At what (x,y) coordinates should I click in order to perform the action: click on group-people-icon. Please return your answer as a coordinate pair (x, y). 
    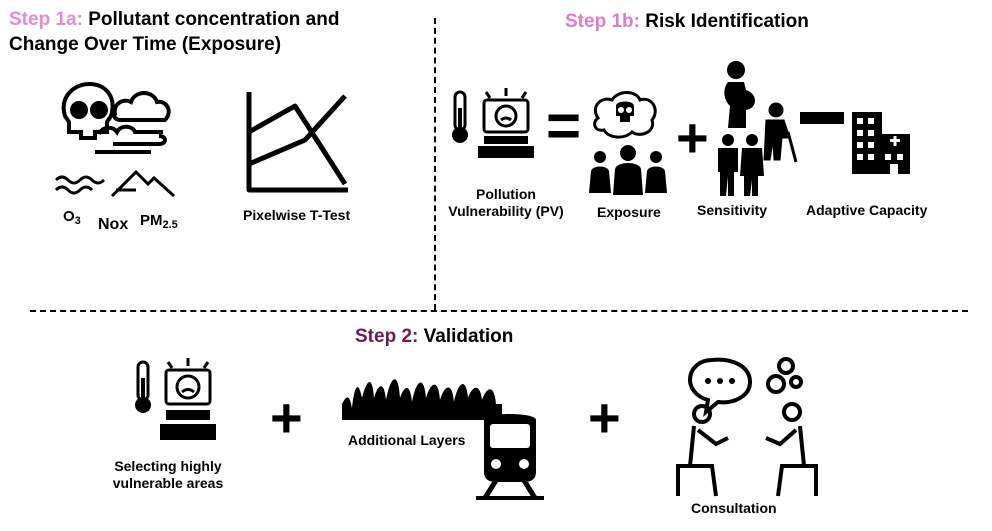
    Looking at the image, I should click on (628, 170).